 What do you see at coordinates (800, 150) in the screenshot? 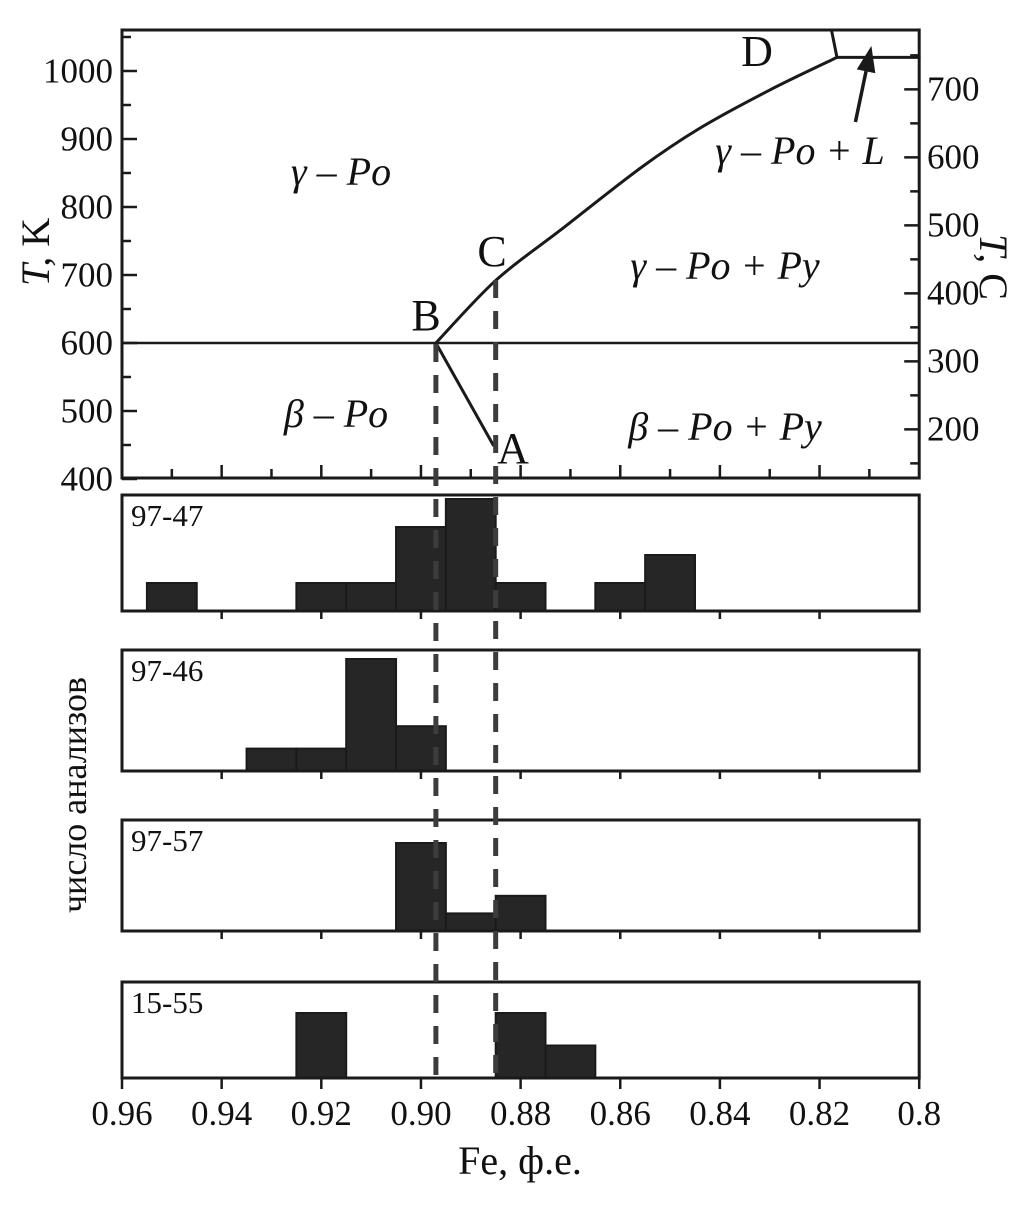
I see `region-label-gamma-po-l: γ – Po + L` at bounding box center [800, 150].